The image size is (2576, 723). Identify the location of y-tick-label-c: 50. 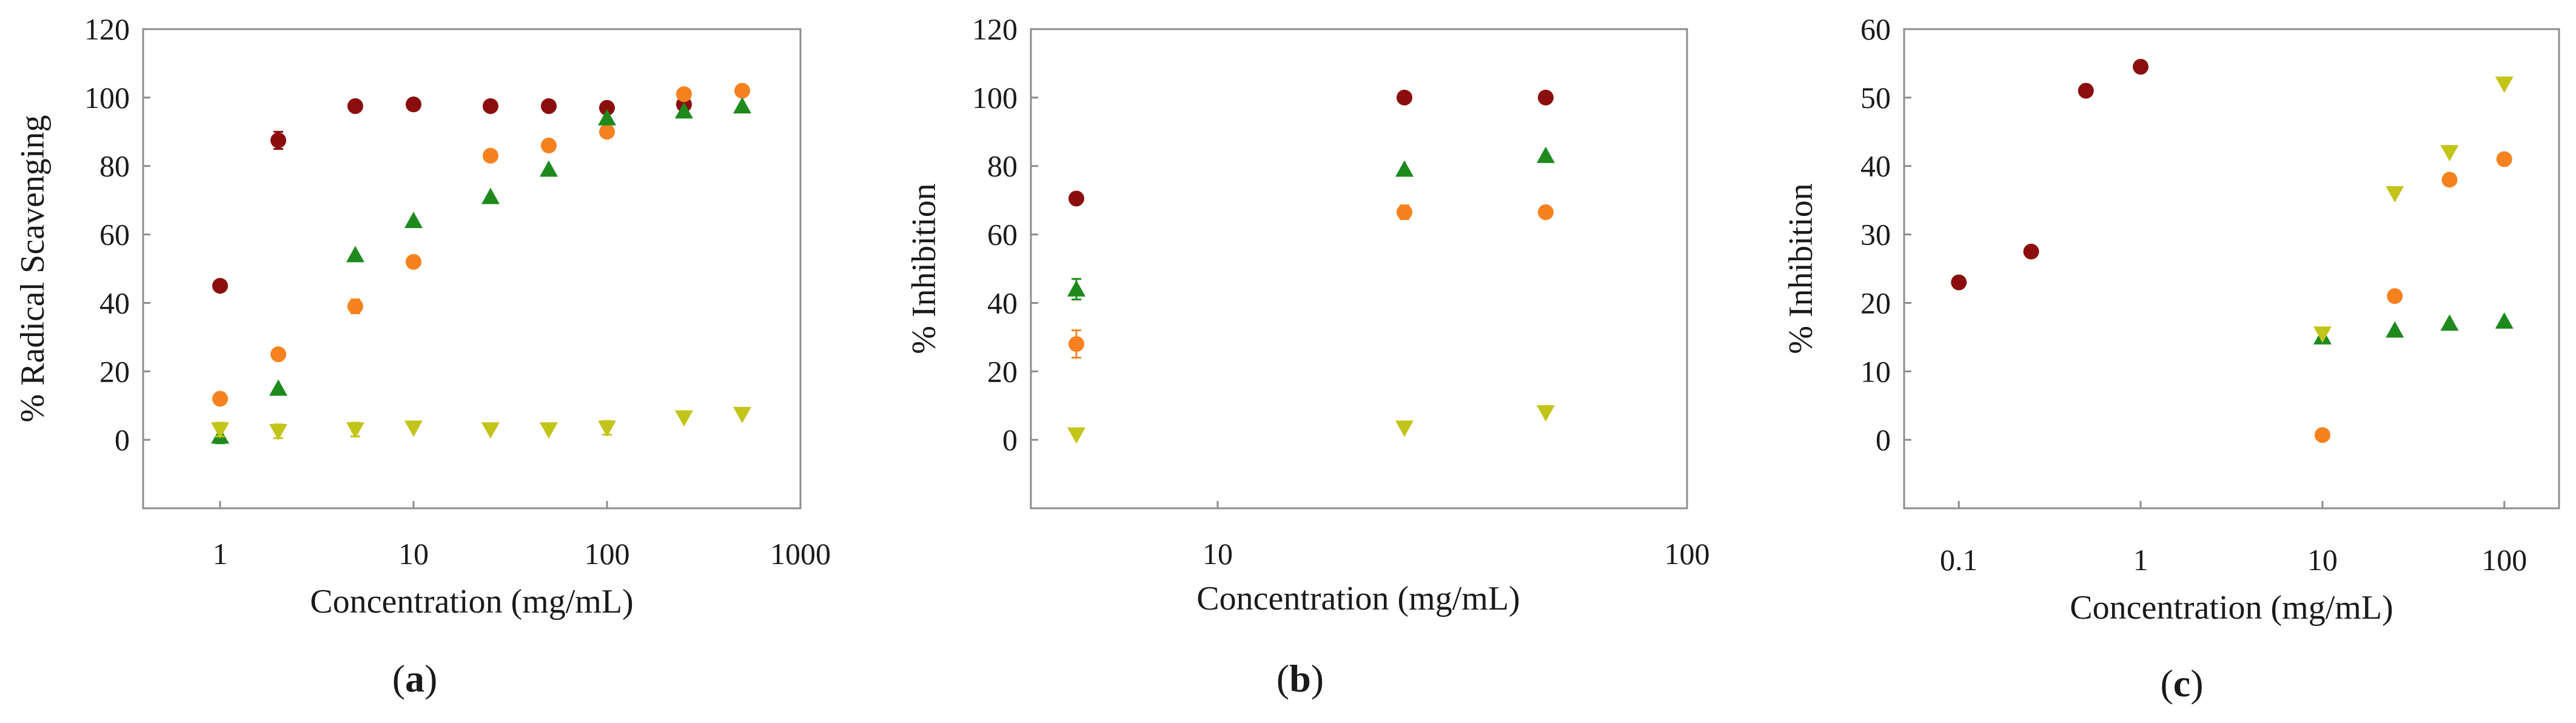
(1875, 98).